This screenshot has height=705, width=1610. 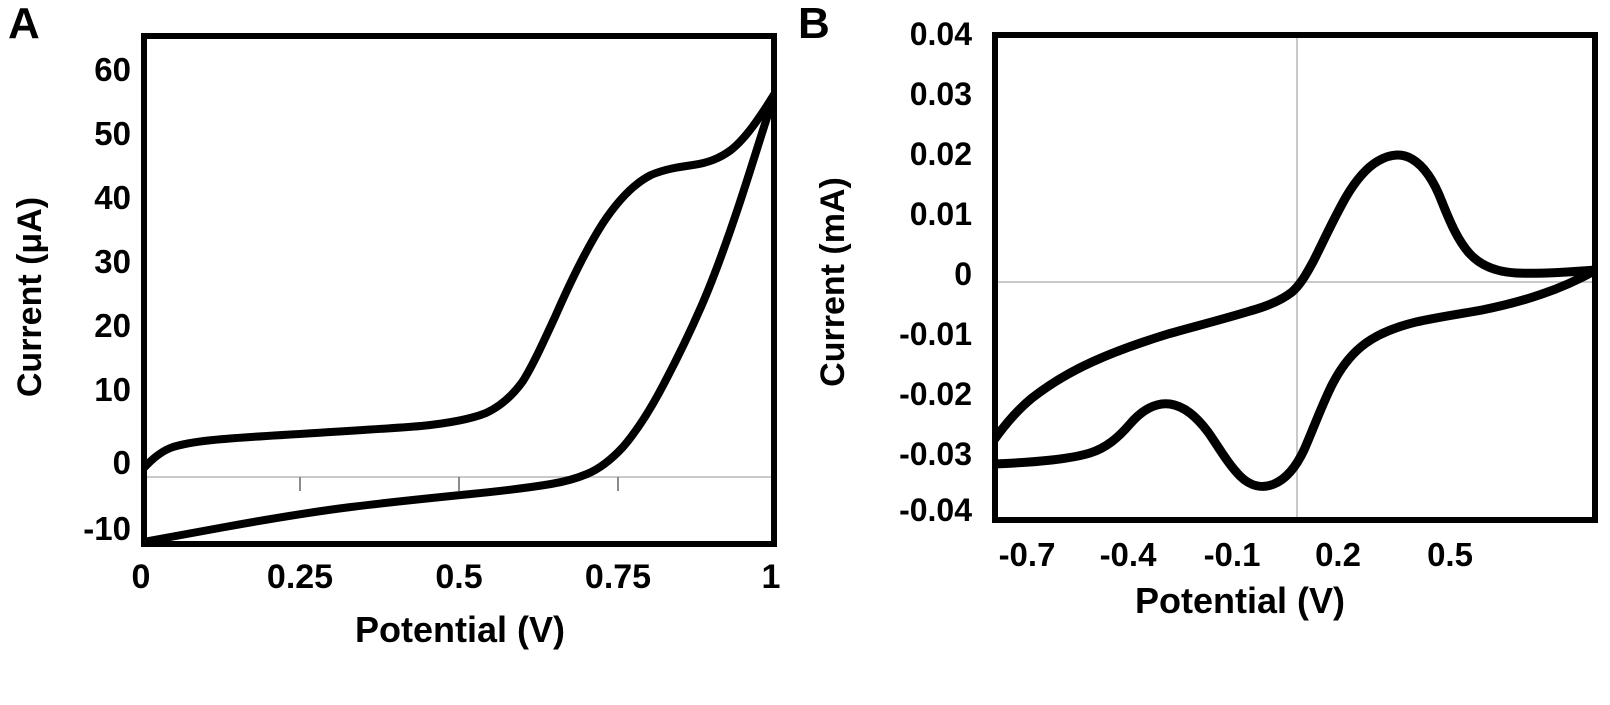 I want to click on panel-b-xtick-02: 0.2, so click(x=1338, y=554).